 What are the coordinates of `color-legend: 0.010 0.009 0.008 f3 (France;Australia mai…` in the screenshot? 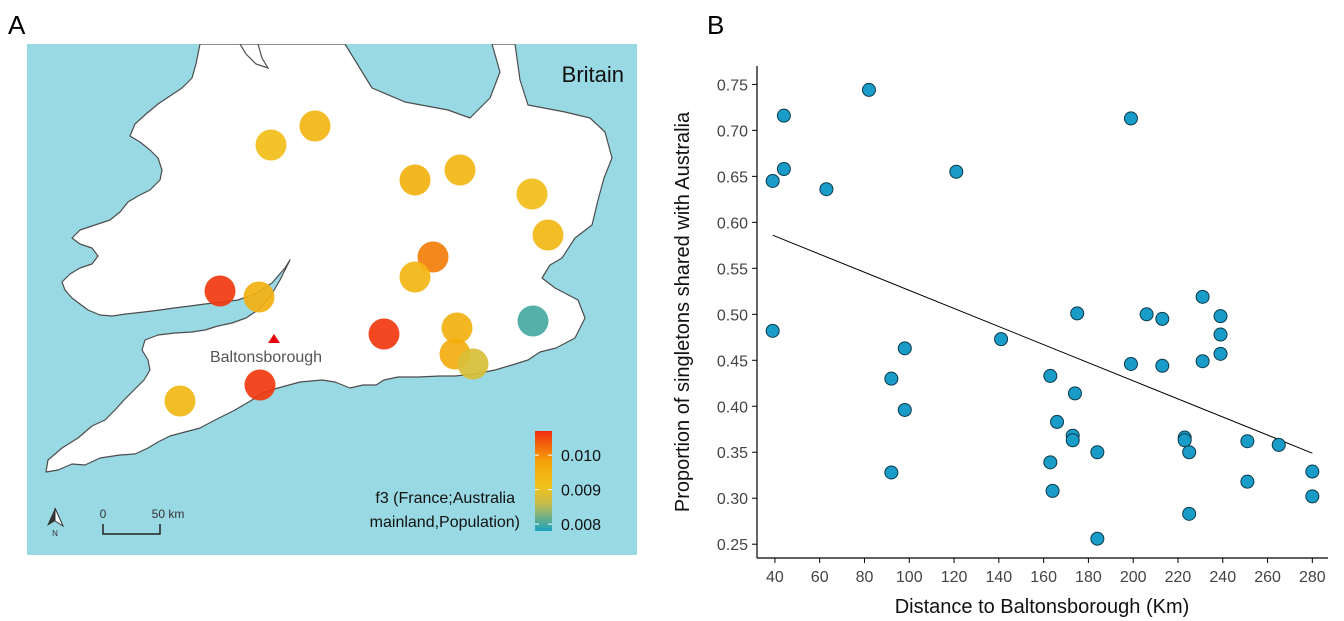 It's located at (485, 482).